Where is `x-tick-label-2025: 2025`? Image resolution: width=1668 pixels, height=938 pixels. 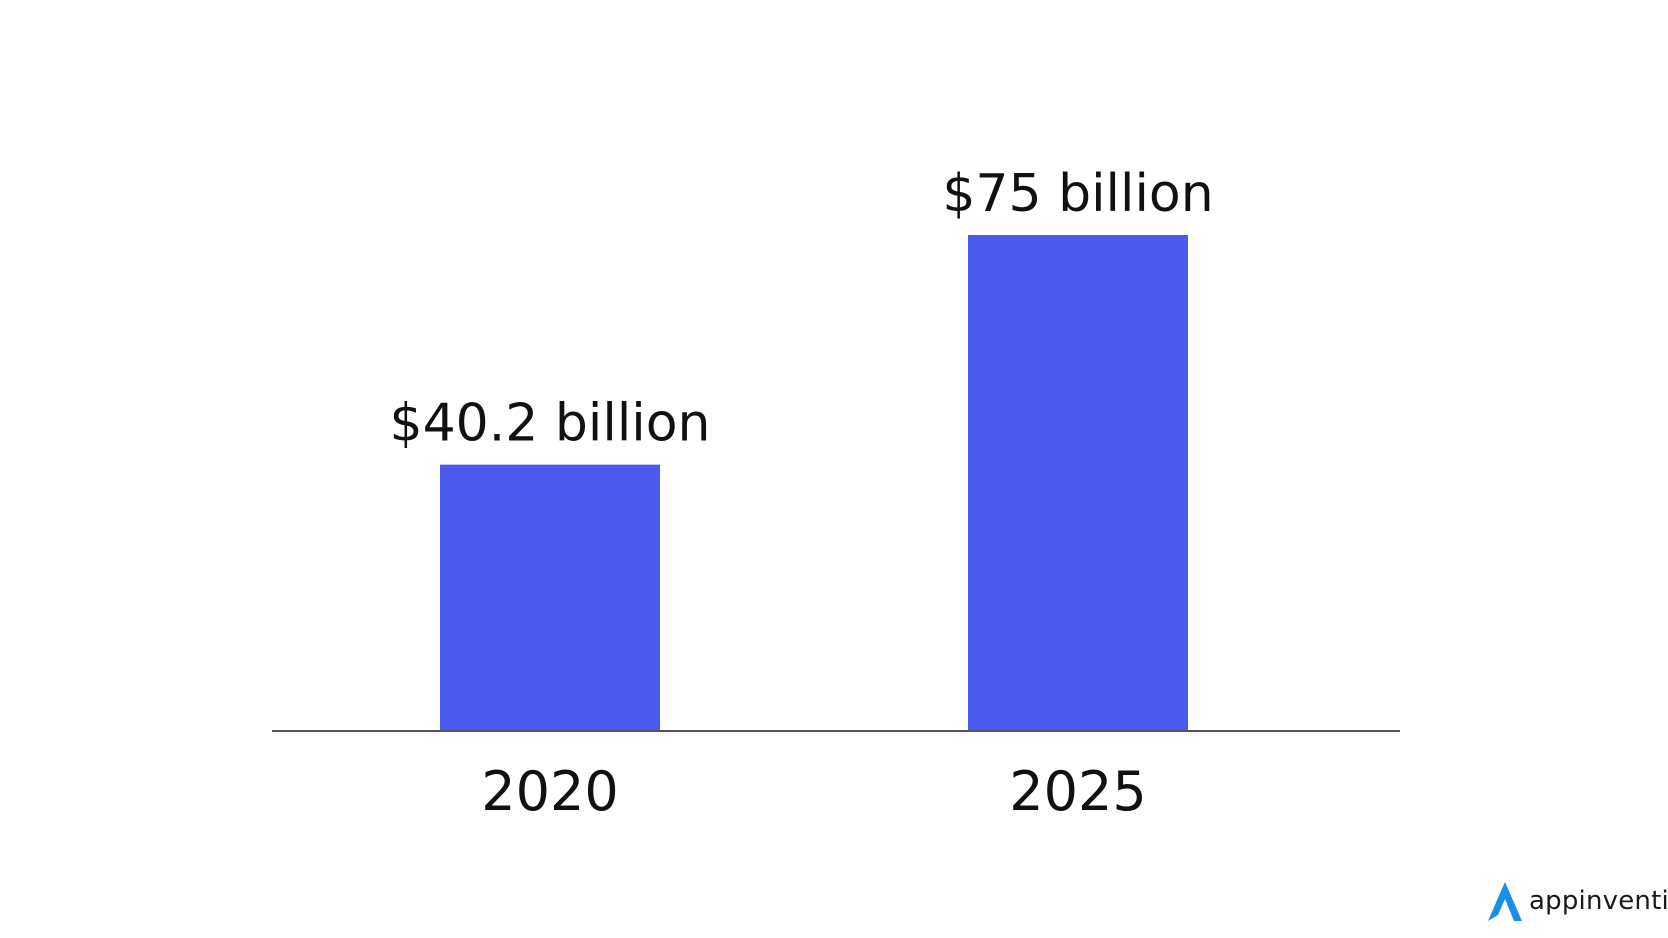
x-tick-label-2025: 2025 is located at coordinates (1077, 791).